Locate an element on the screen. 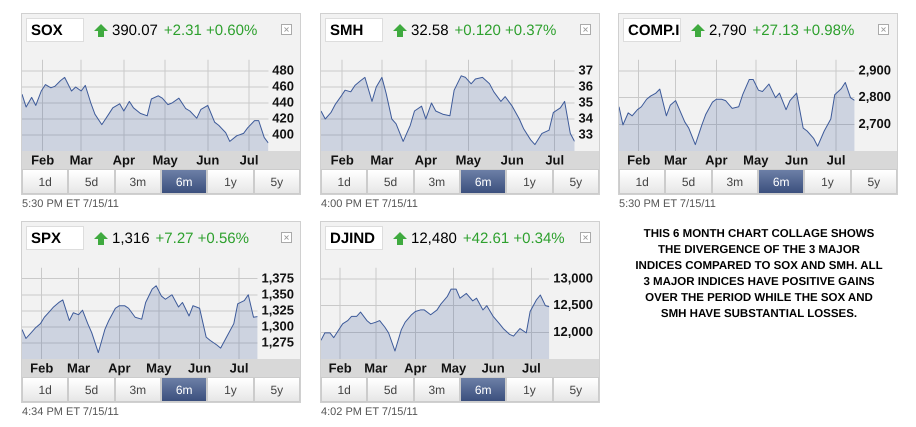  y-tick-label: 13,000 is located at coordinates (573, 278).